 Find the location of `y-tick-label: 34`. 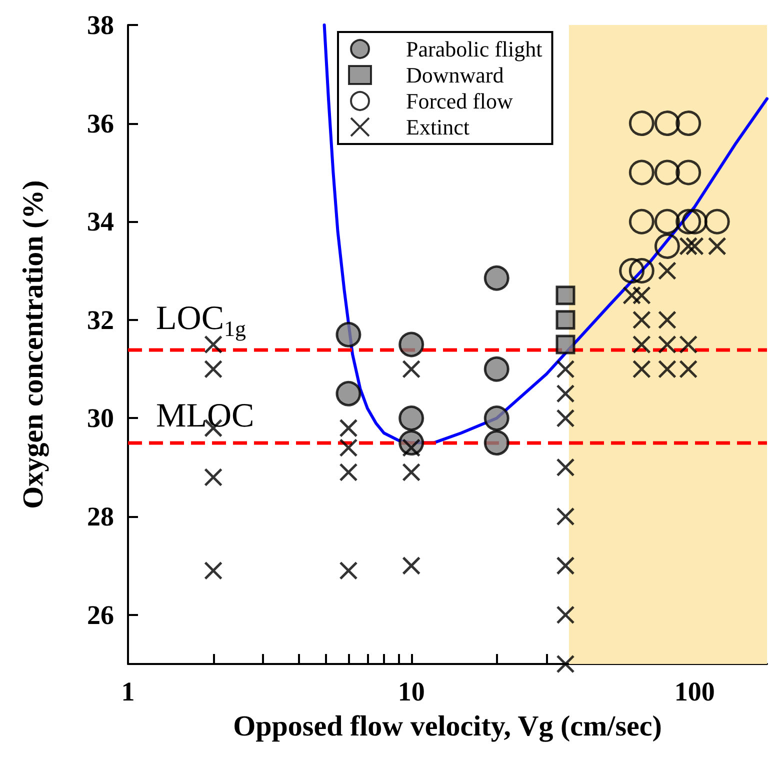

y-tick-label: 34 is located at coordinates (100, 221).